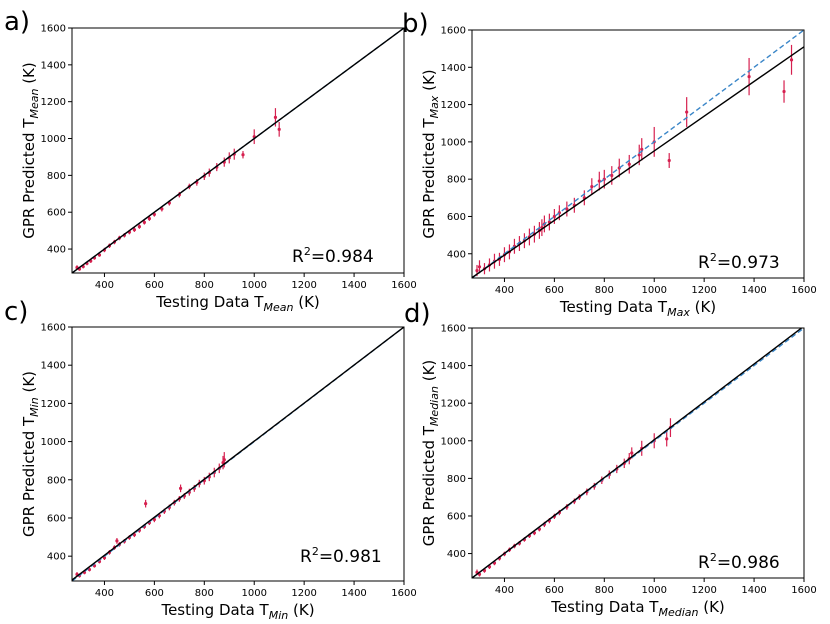  I want to click on x-axis-label: Testing Data TMean (K), so click(237, 303).